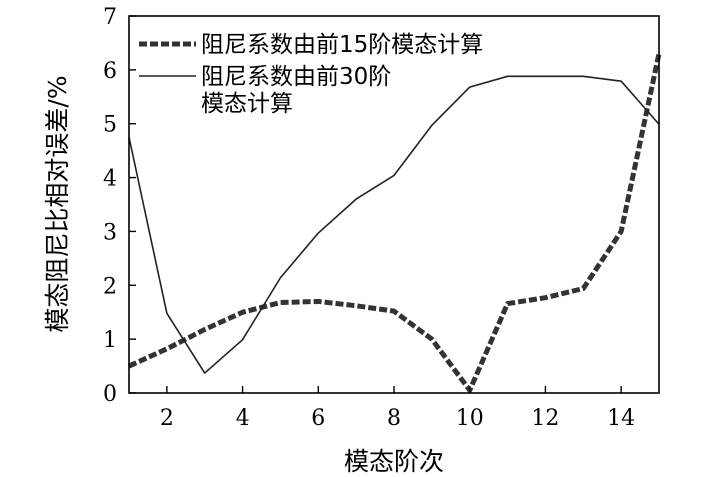  What do you see at coordinates (110, 394) in the screenshot?
I see `y-tick-label-0: 0` at bounding box center [110, 394].